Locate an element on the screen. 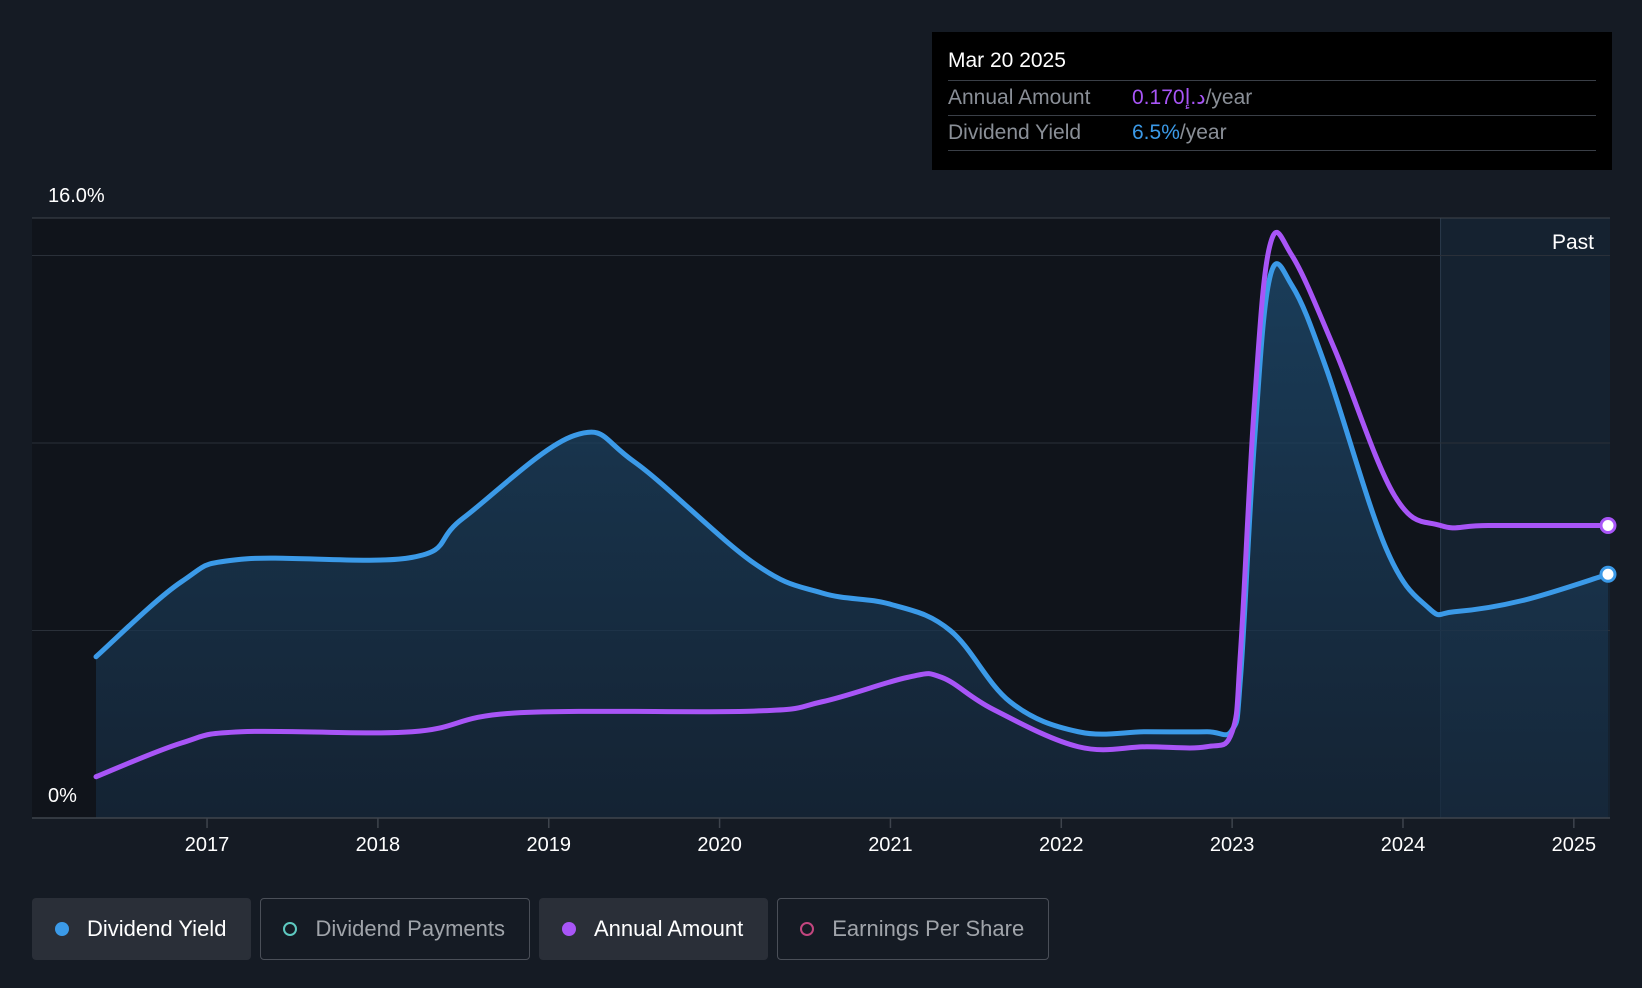 This screenshot has height=988, width=1642. legend-dividend-yield: Dividend Yield is located at coordinates (142, 929).